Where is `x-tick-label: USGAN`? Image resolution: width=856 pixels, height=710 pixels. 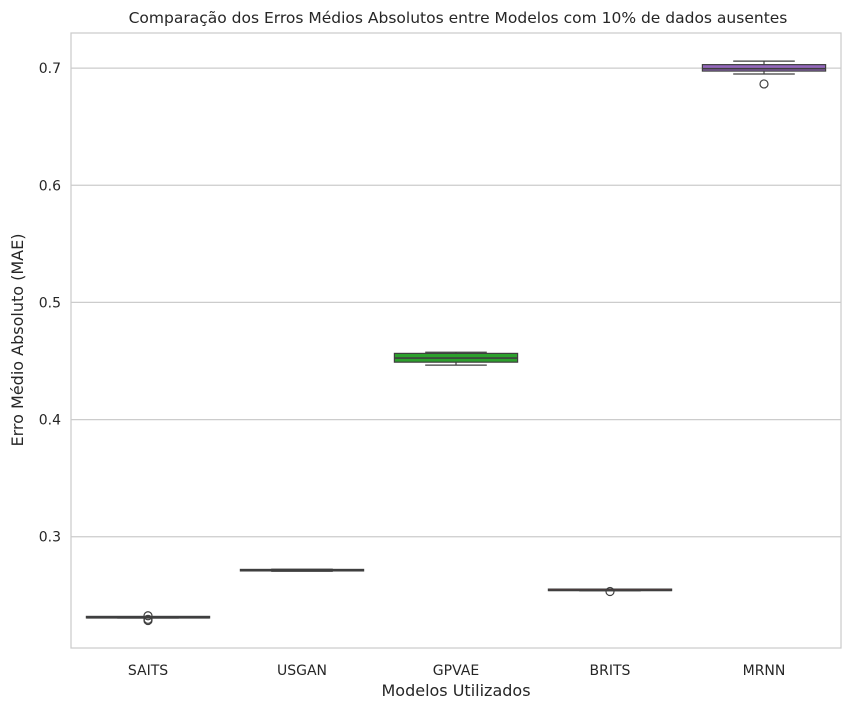
x-tick-label: USGAN is located at coordinates (302, 671).